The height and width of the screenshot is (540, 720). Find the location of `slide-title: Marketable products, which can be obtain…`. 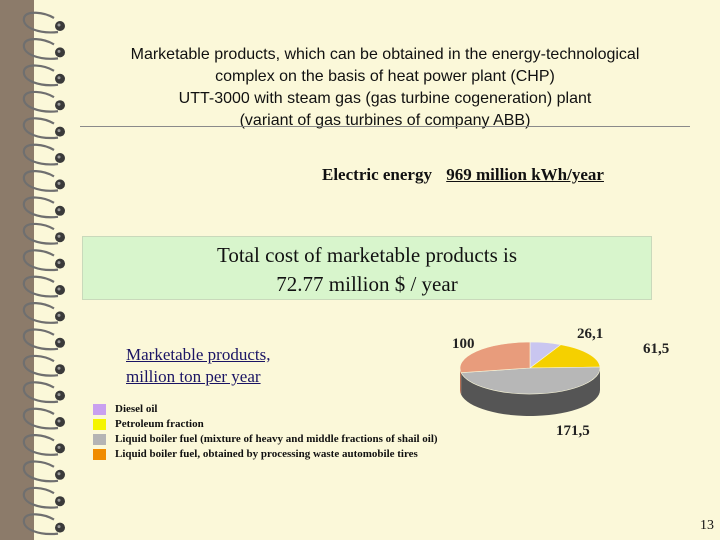

slide-title: Marketable products, which can be obtain… is located at coordinates (385, 88).